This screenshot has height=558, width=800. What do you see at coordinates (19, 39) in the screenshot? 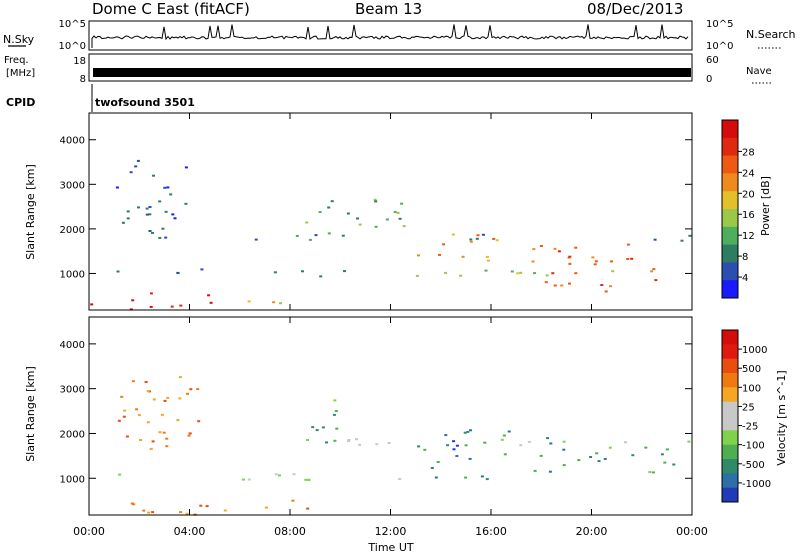
I see `nsky-label: N.Sky` at bounding box center [19, 39].